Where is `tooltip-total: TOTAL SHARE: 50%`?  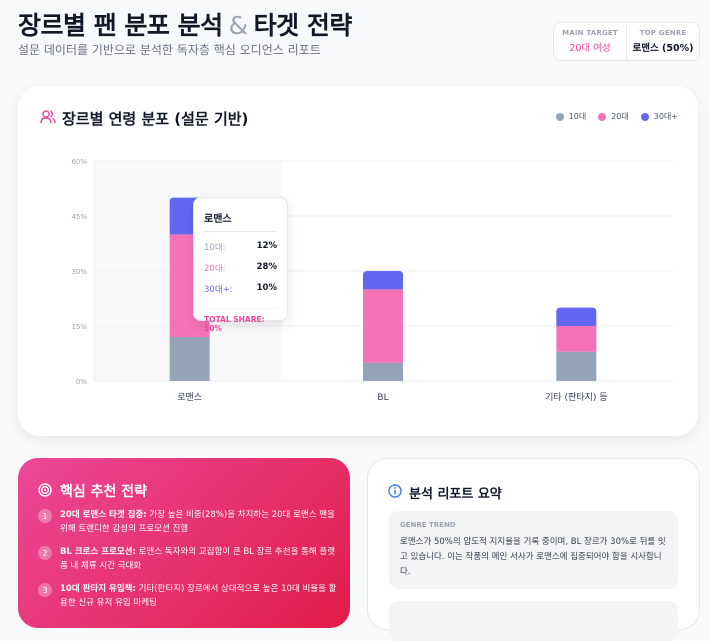
tooltip-total: TOTAL SHARE: 50% is located at coordinates (240, 320).